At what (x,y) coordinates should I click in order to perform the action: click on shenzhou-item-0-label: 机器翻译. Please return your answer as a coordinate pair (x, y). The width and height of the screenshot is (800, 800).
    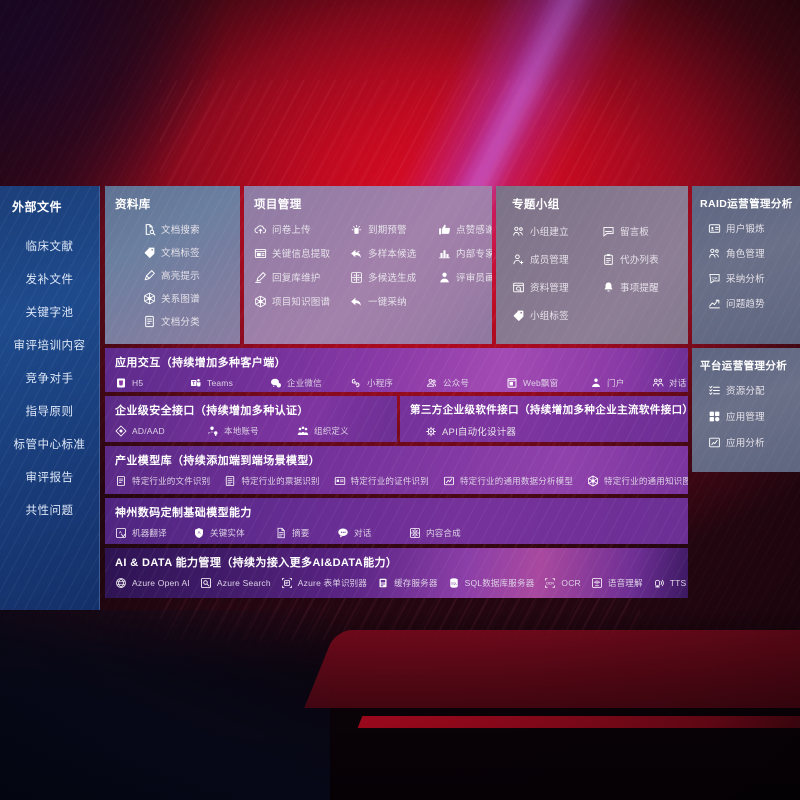
    Looking at the image, I should click on (149, 533).